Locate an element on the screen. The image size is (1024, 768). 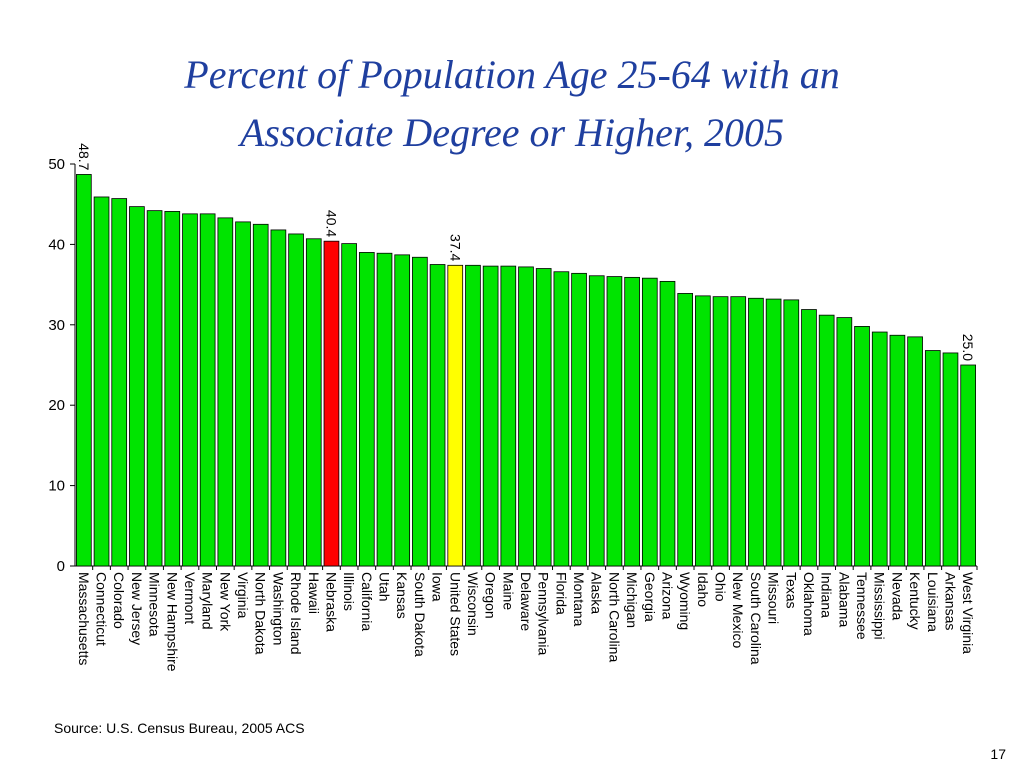
bar-utah is located at coordinates (384, 409).